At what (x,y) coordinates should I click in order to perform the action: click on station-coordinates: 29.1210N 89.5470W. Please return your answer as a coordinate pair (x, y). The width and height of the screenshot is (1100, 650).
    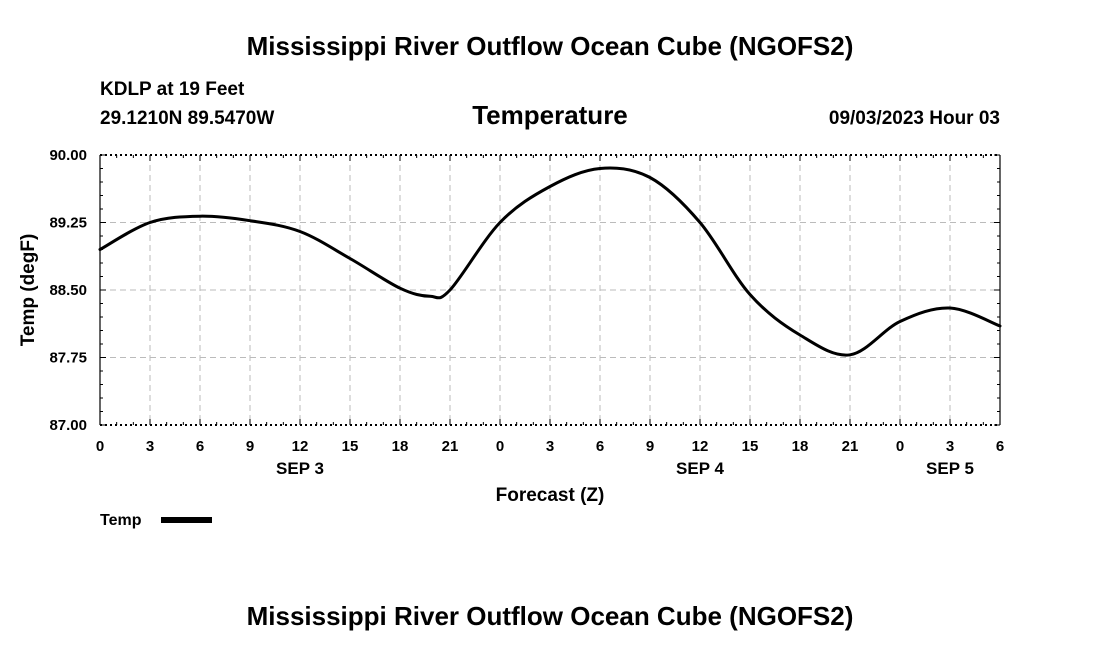
    Looking at the image, I should click on (187, 118).